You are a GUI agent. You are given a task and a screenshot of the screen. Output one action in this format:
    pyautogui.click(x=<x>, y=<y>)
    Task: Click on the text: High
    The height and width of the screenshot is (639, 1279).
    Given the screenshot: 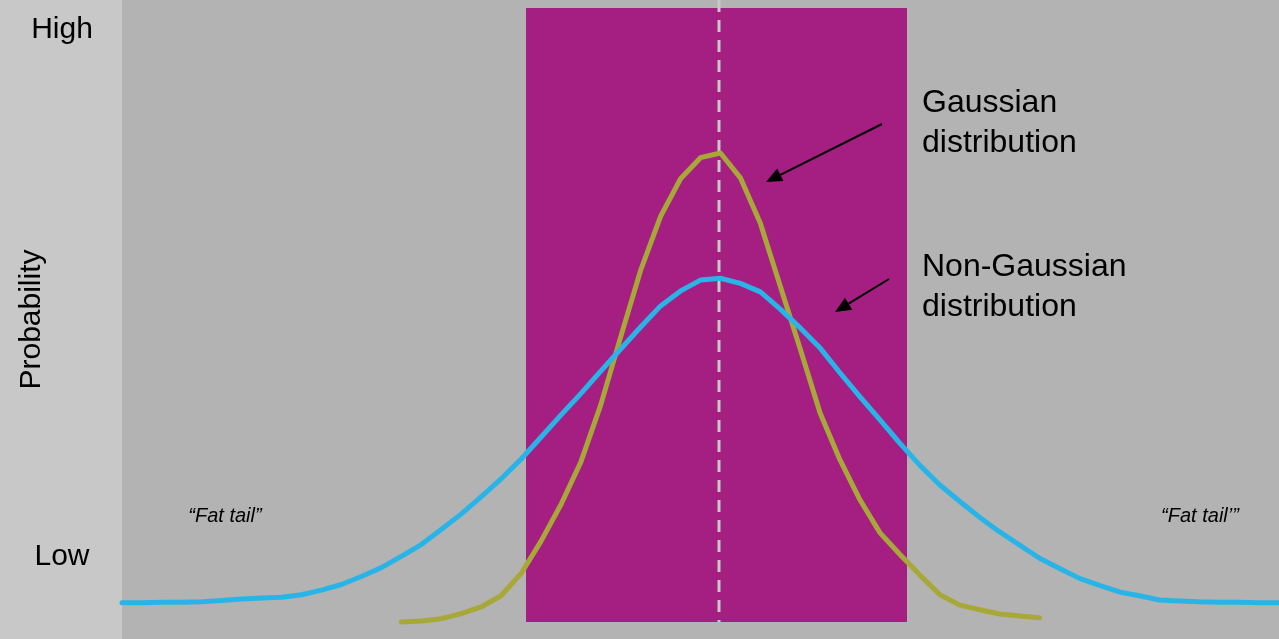 What is the action you would take?
    pyautogui.click(x=62, y=27)
    